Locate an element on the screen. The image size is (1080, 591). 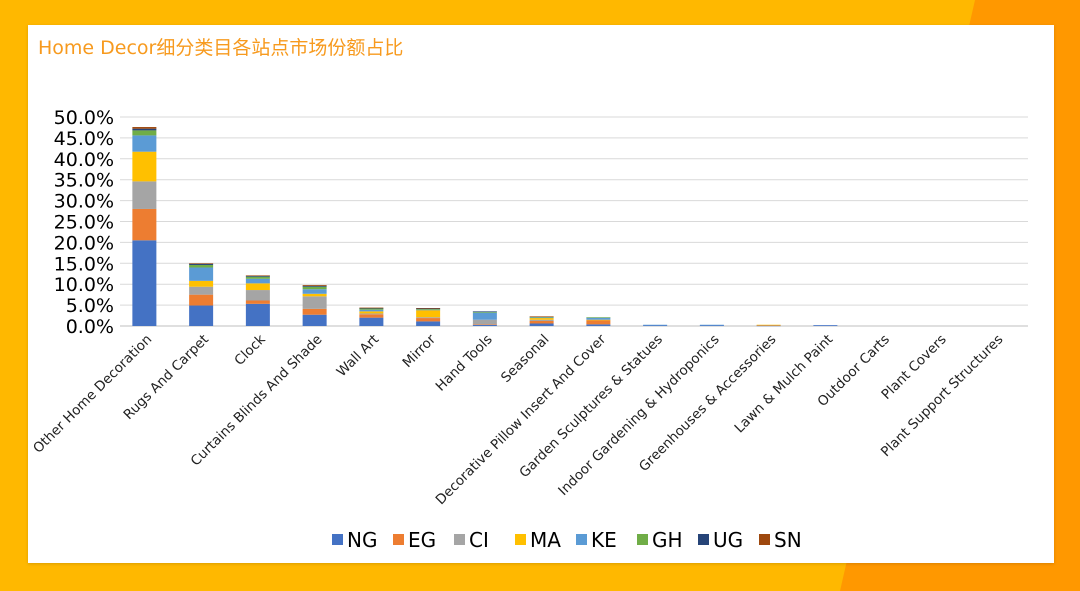
legend-label-ug: UG is located at coordinates (728, 540).